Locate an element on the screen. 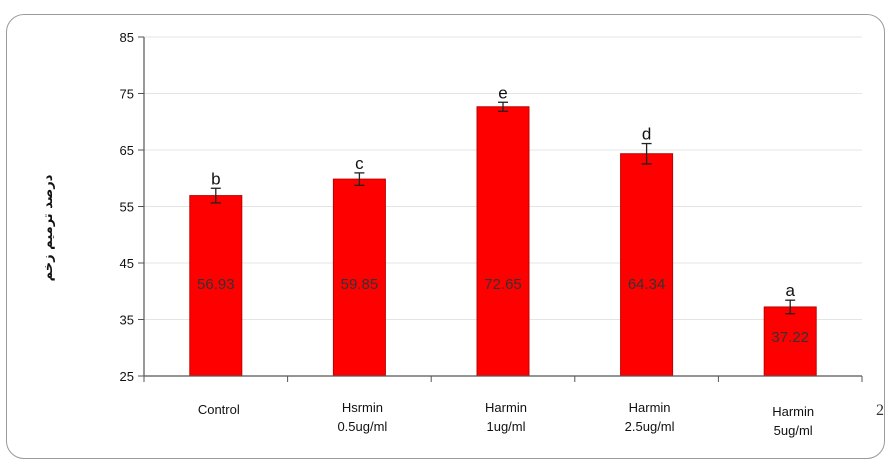  category-label-0: Control is located at coordinates (219, 409).